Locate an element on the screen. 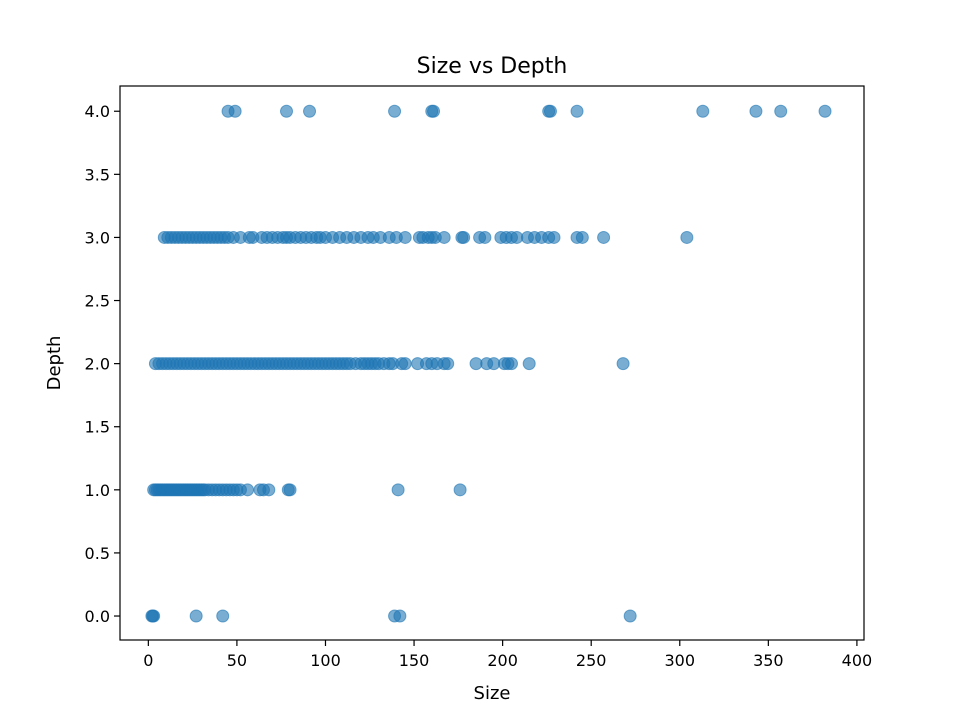 The image size is (960, 720). y-tick-label: 2.0 is located at coordinates (97, 364).